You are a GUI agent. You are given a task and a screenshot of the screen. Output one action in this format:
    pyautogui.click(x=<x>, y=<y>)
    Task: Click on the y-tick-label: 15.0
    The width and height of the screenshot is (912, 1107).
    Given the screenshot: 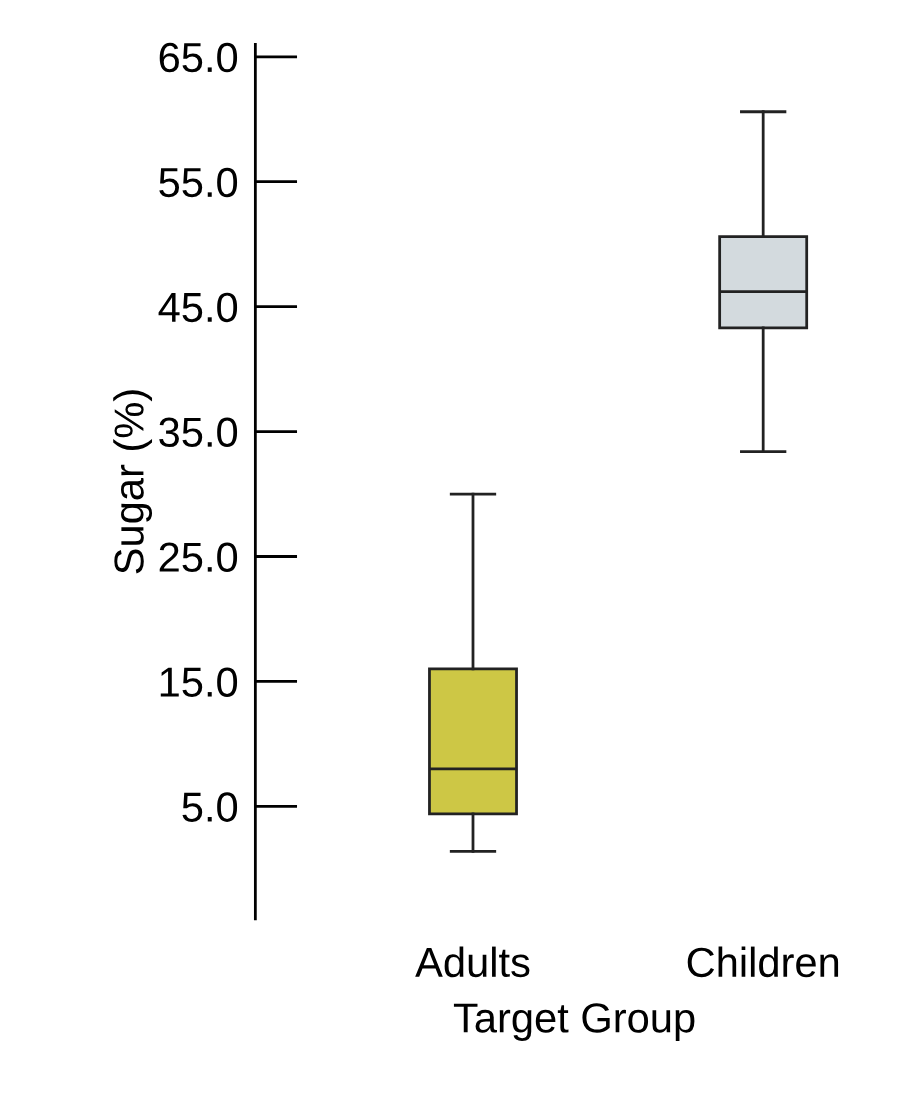 What is the action you would take?
    pyautogui.click(x=199, y=682)
    